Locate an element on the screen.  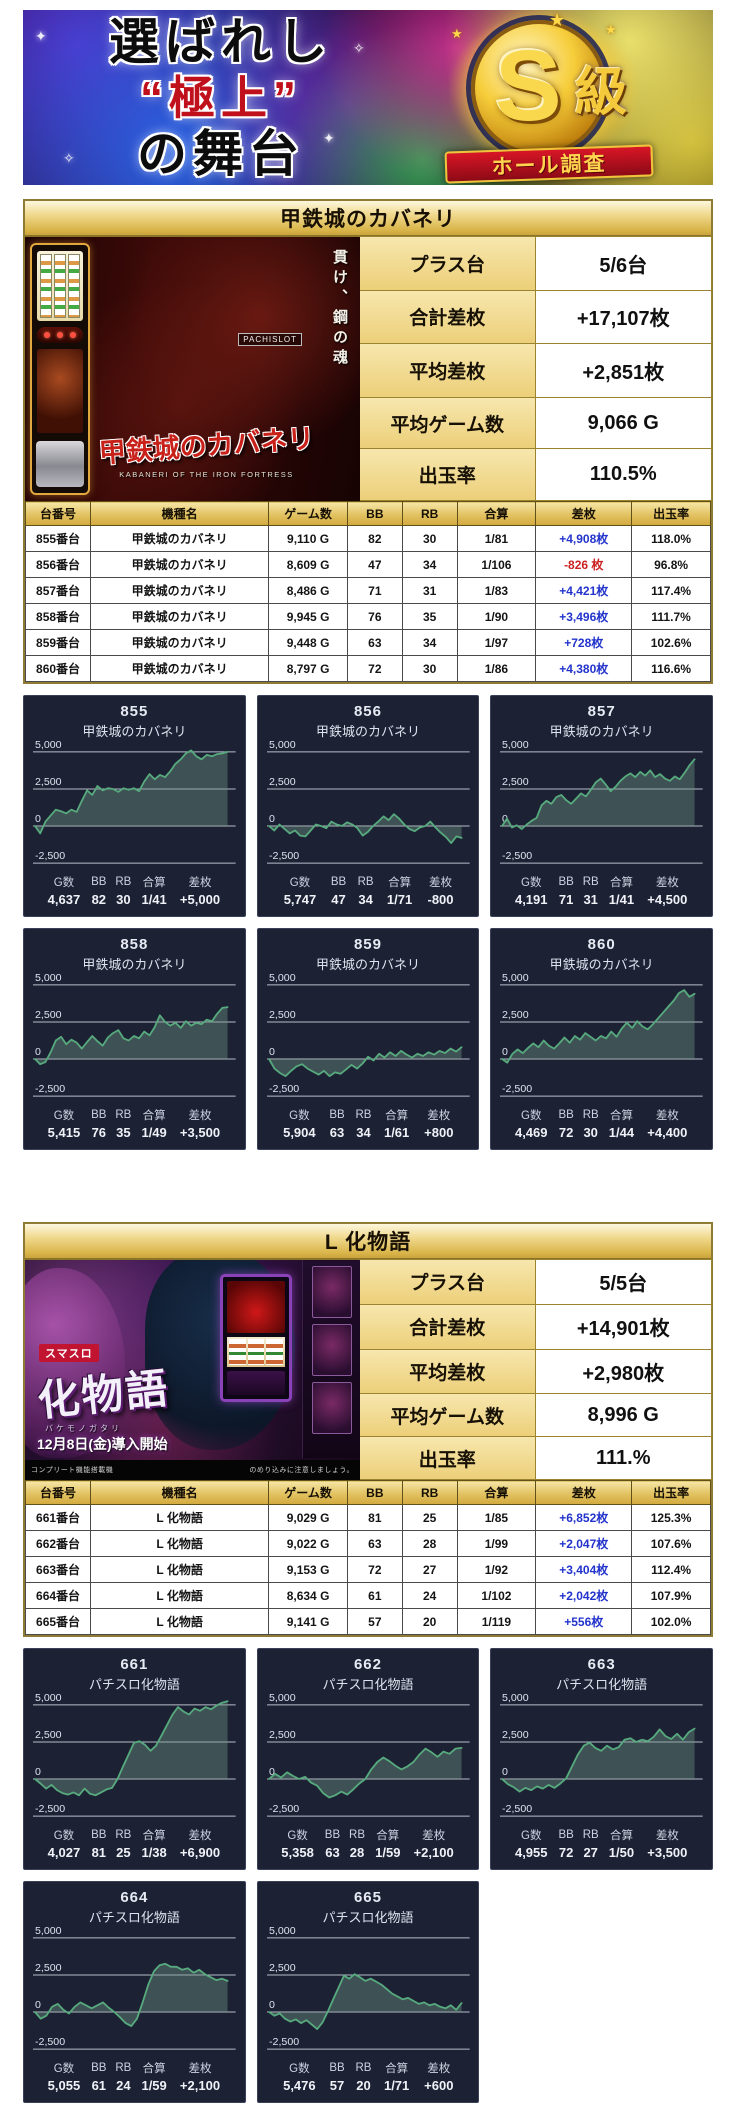
chart-stat-value: +4,500 is located at coordinates (667, 899).